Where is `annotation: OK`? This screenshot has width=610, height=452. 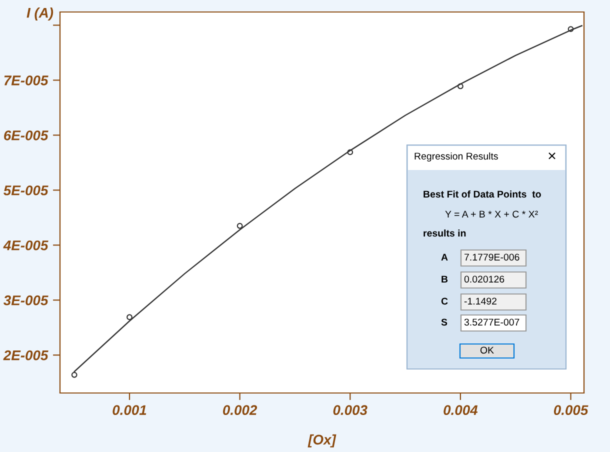 annotation: OK is located at coordinates (487, 350).